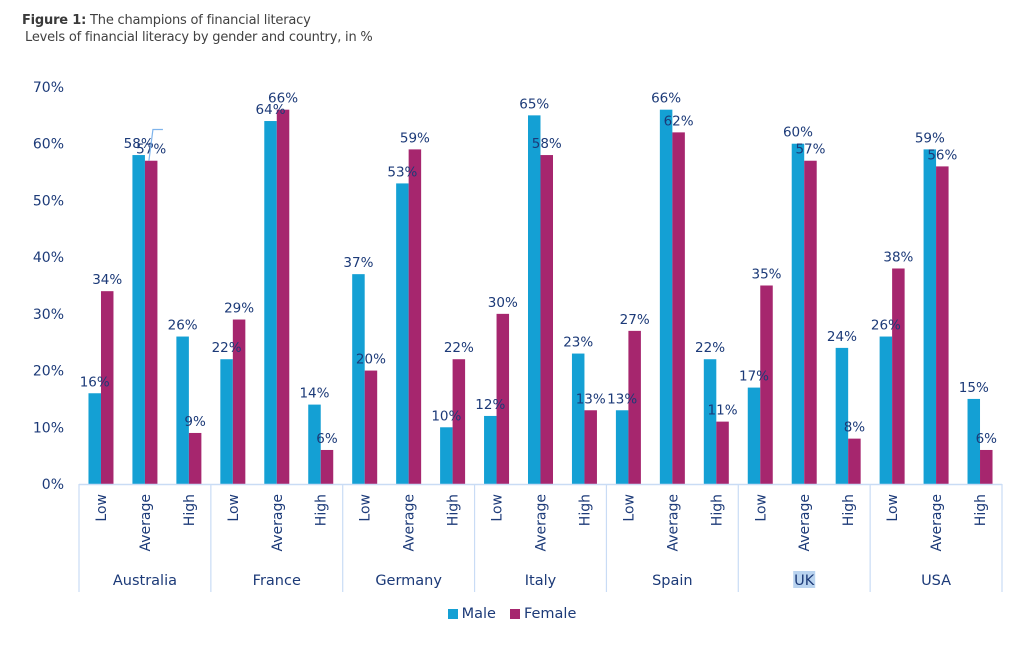 This screenshot has height=646, width=1024. Describe the element at coordinates (723, 411) in the screenshot. I see `female-data-label: 11%` at that location.